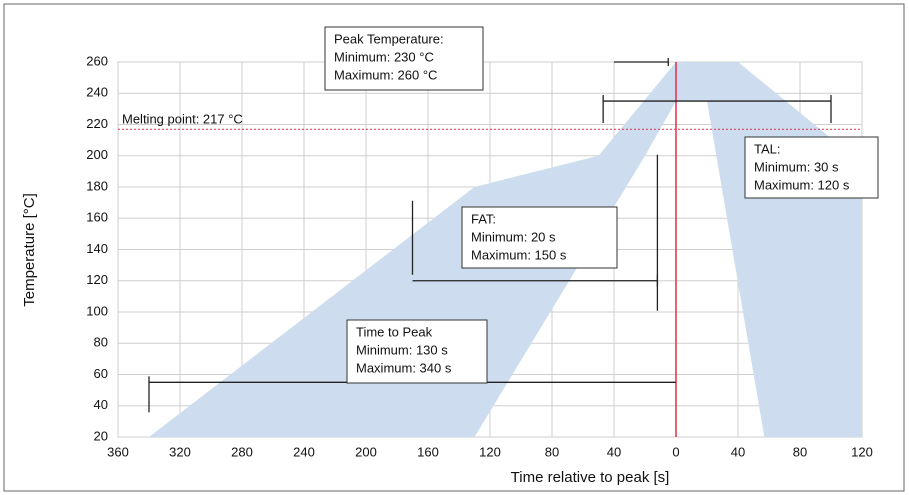 Image resolution: width=909 pixels, height=495 pixels. What do you see at coordinates (97, 123) in the screenshot?
I see `y-tick-label: 220` at bounding box center [97, 123].